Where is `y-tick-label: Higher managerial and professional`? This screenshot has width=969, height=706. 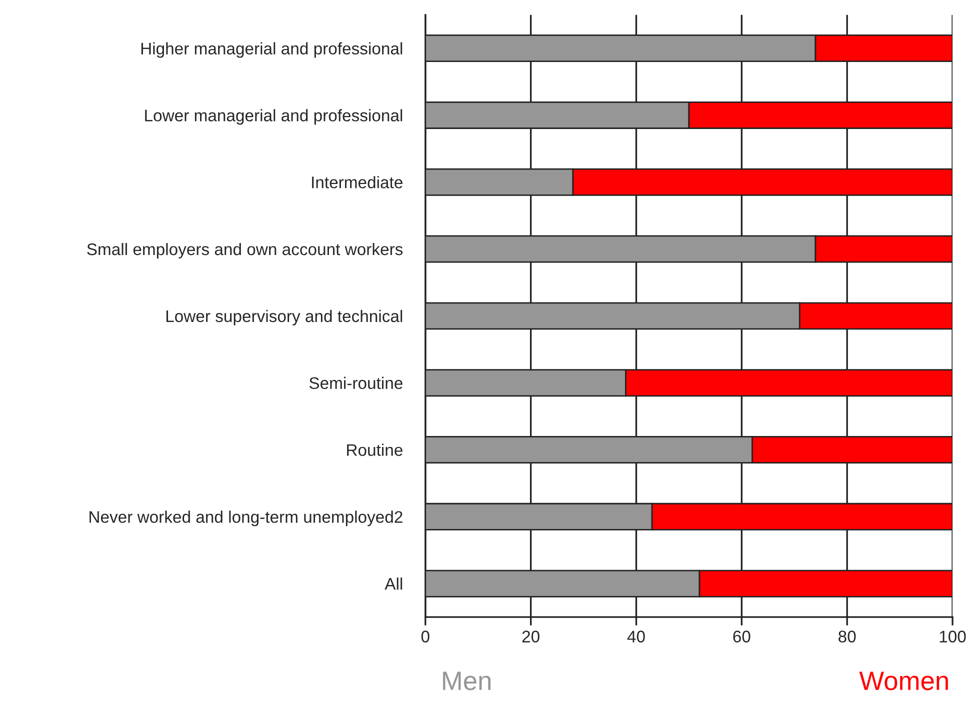
y-tick-label: Higher managerial and professional is located at coordinates (271, 50).